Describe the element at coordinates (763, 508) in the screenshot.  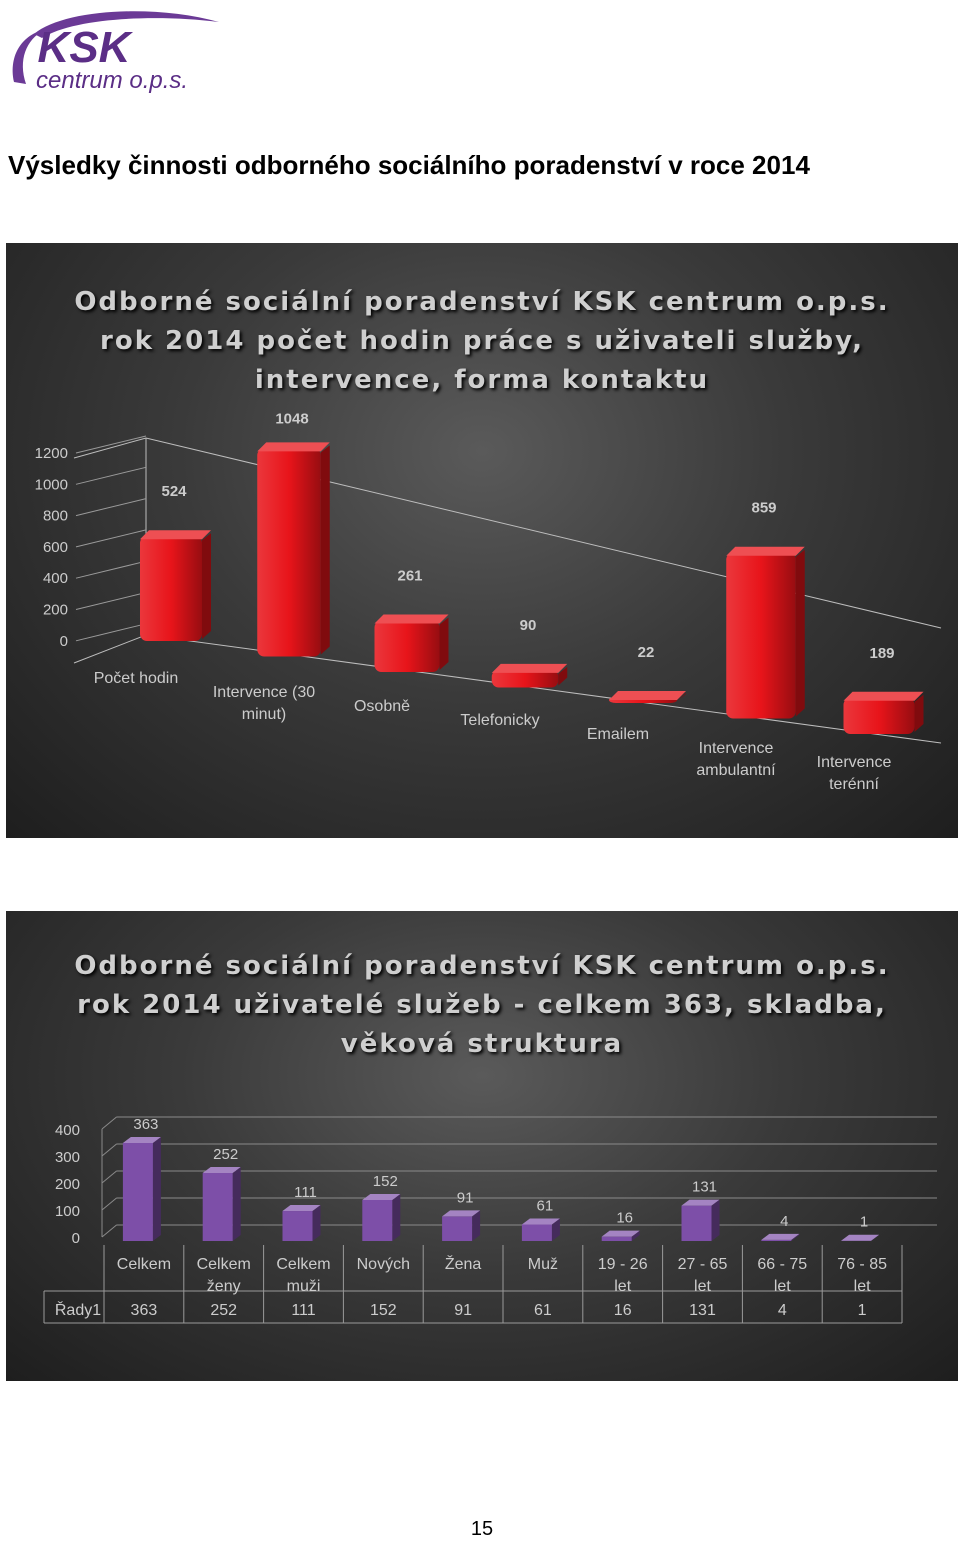
I see `data-label: 859` at that location.